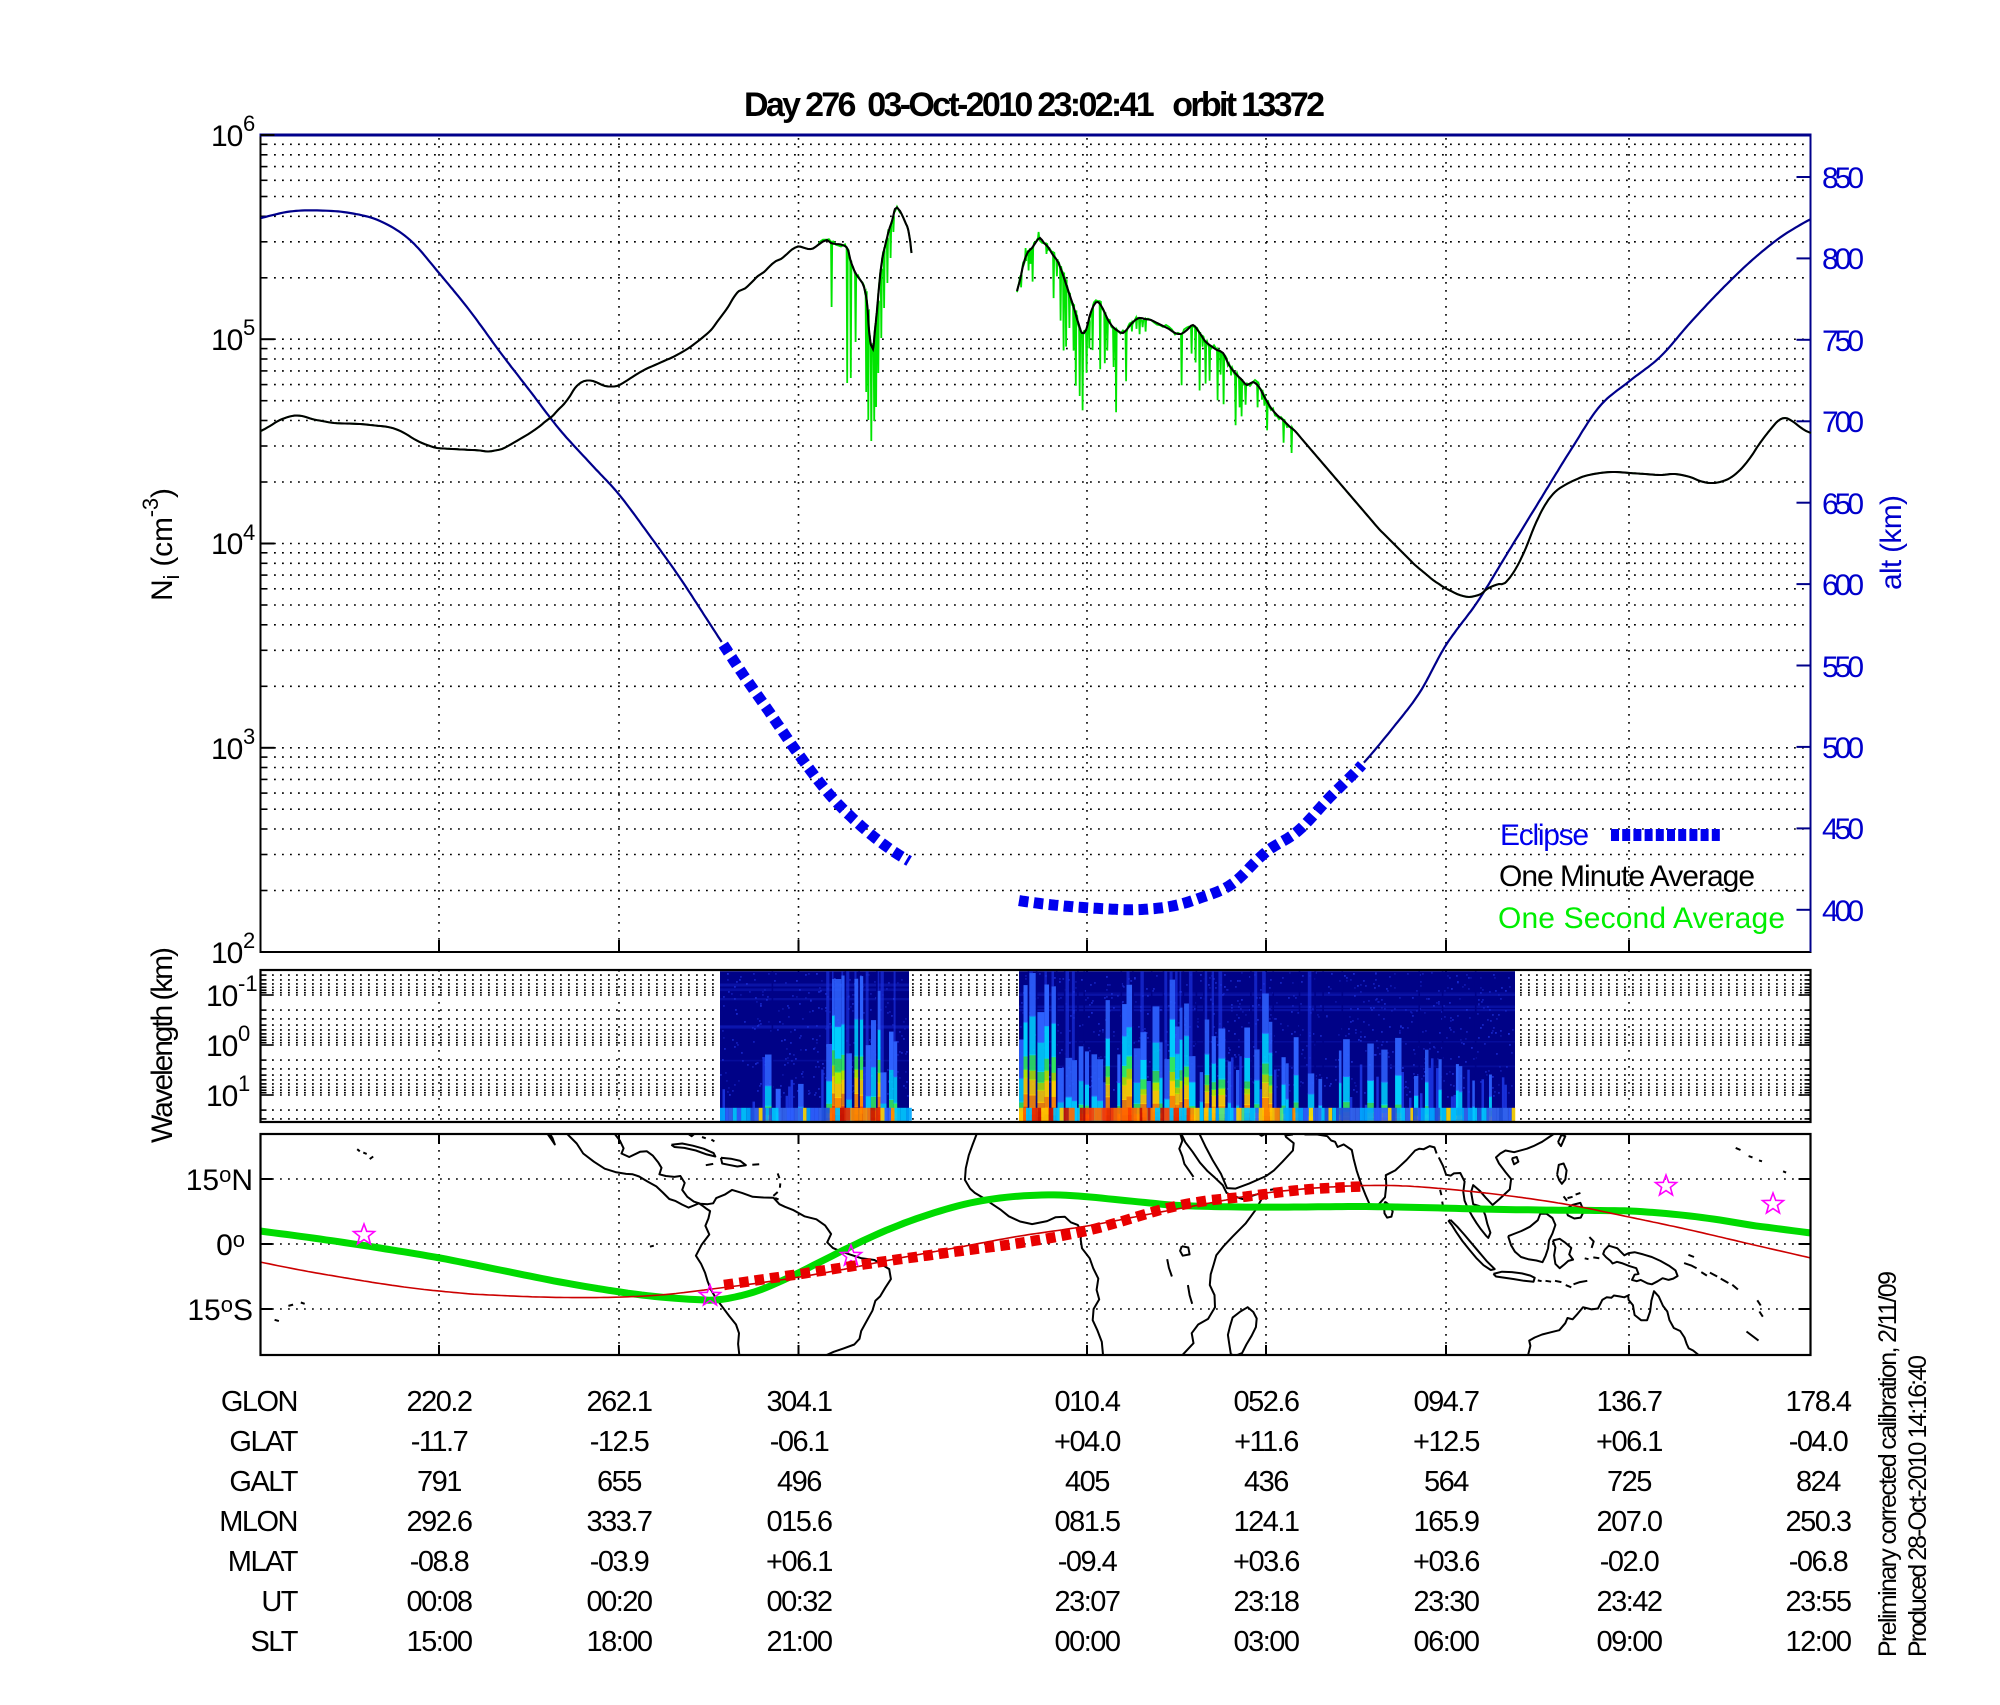  I want to click on svg-text: 500, so click(1843, 748).